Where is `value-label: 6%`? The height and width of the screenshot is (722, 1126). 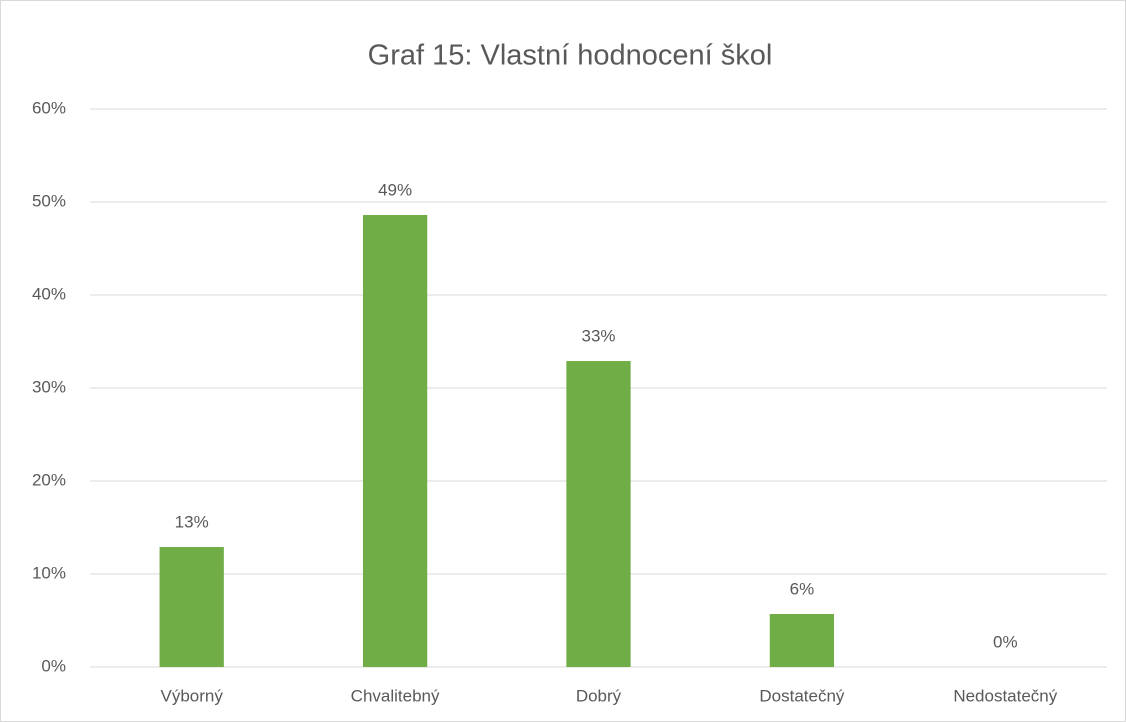 value-label: 6% is located at coordinates (802, 588).